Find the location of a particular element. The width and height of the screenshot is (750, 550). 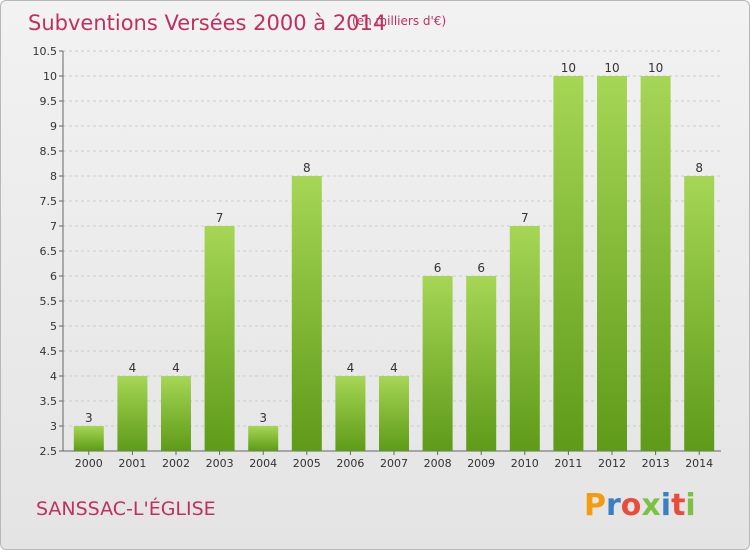

logo-letter: P is located at coordinates (595, 505).